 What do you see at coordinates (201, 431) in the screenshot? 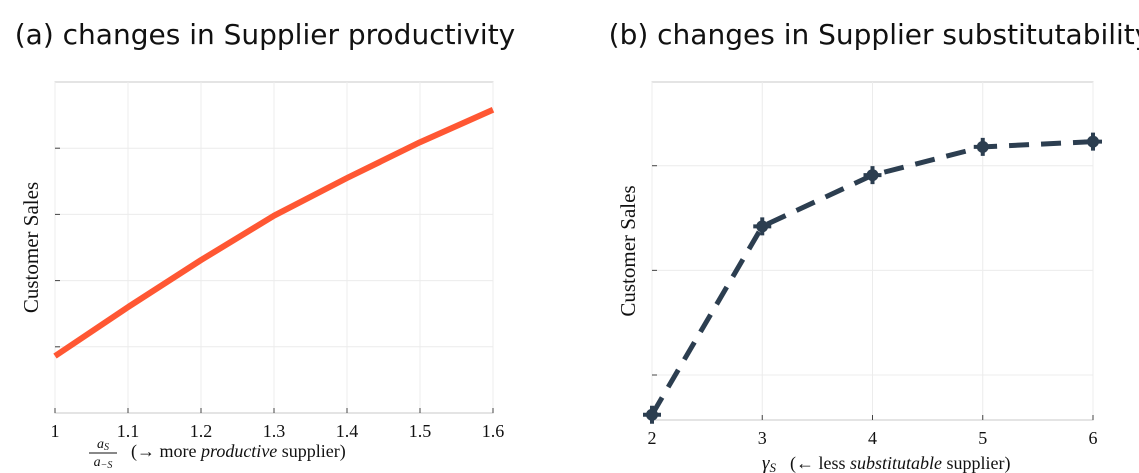
I see `x-tick-label: 1.2` at bounding box center [201, 431].